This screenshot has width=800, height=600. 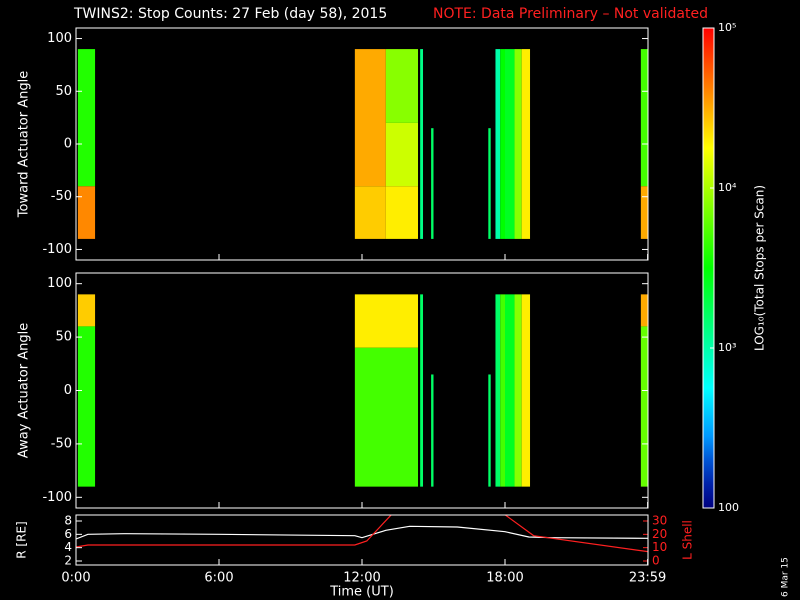 I want to click on colorbar-tick-label: 10⁴, so click(x=727, y=187).